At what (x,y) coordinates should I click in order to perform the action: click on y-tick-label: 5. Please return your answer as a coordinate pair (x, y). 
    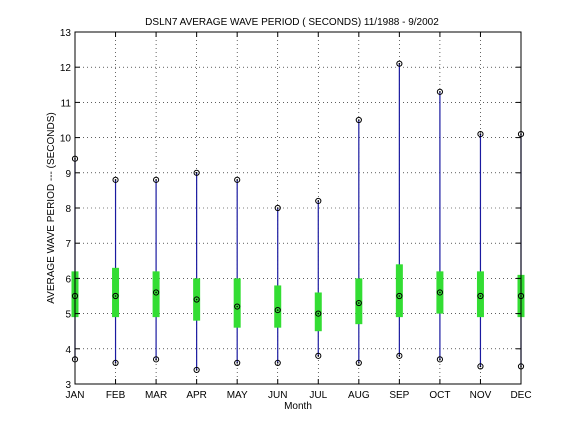
    Looking at the image, I should click on (68, 315).